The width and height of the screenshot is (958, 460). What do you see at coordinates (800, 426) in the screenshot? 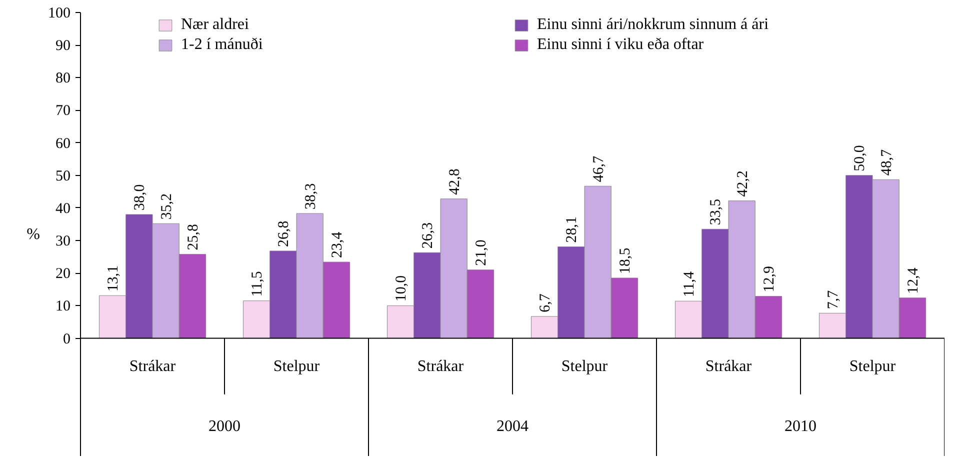
I see `text: 2010` at bounding box center [800, 426].